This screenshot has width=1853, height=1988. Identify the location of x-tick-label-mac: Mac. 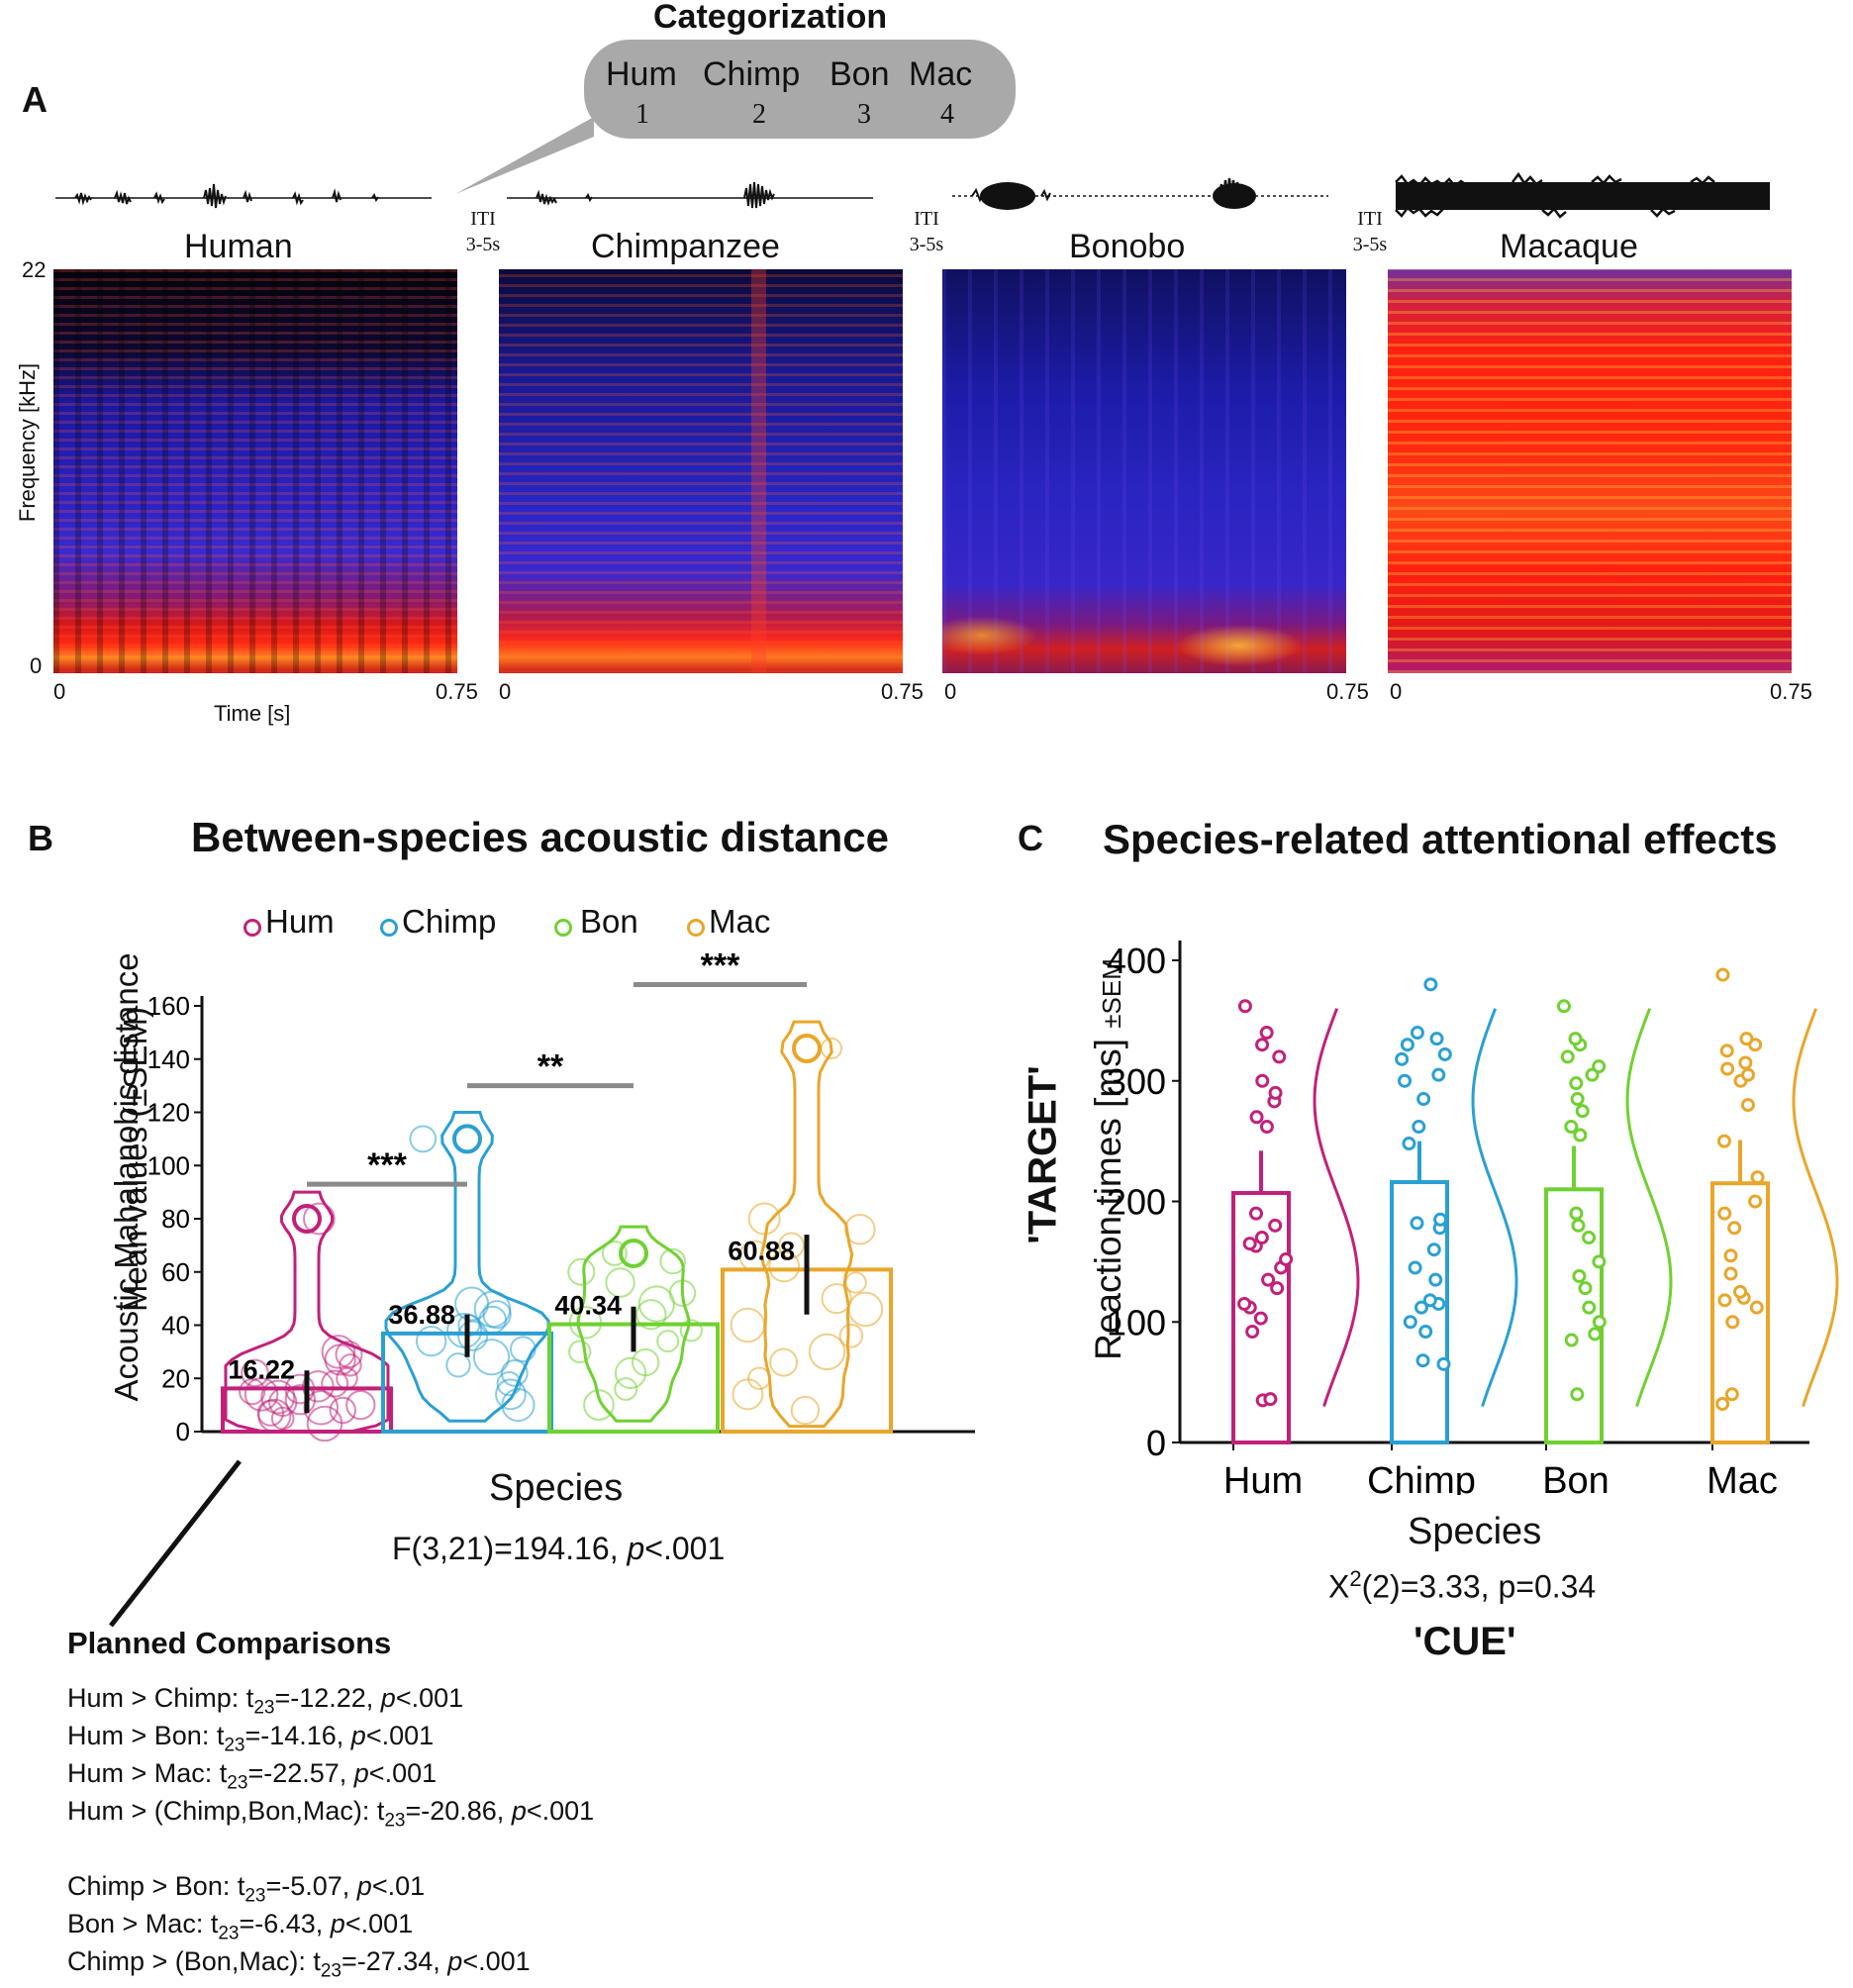
(1743, 1477).